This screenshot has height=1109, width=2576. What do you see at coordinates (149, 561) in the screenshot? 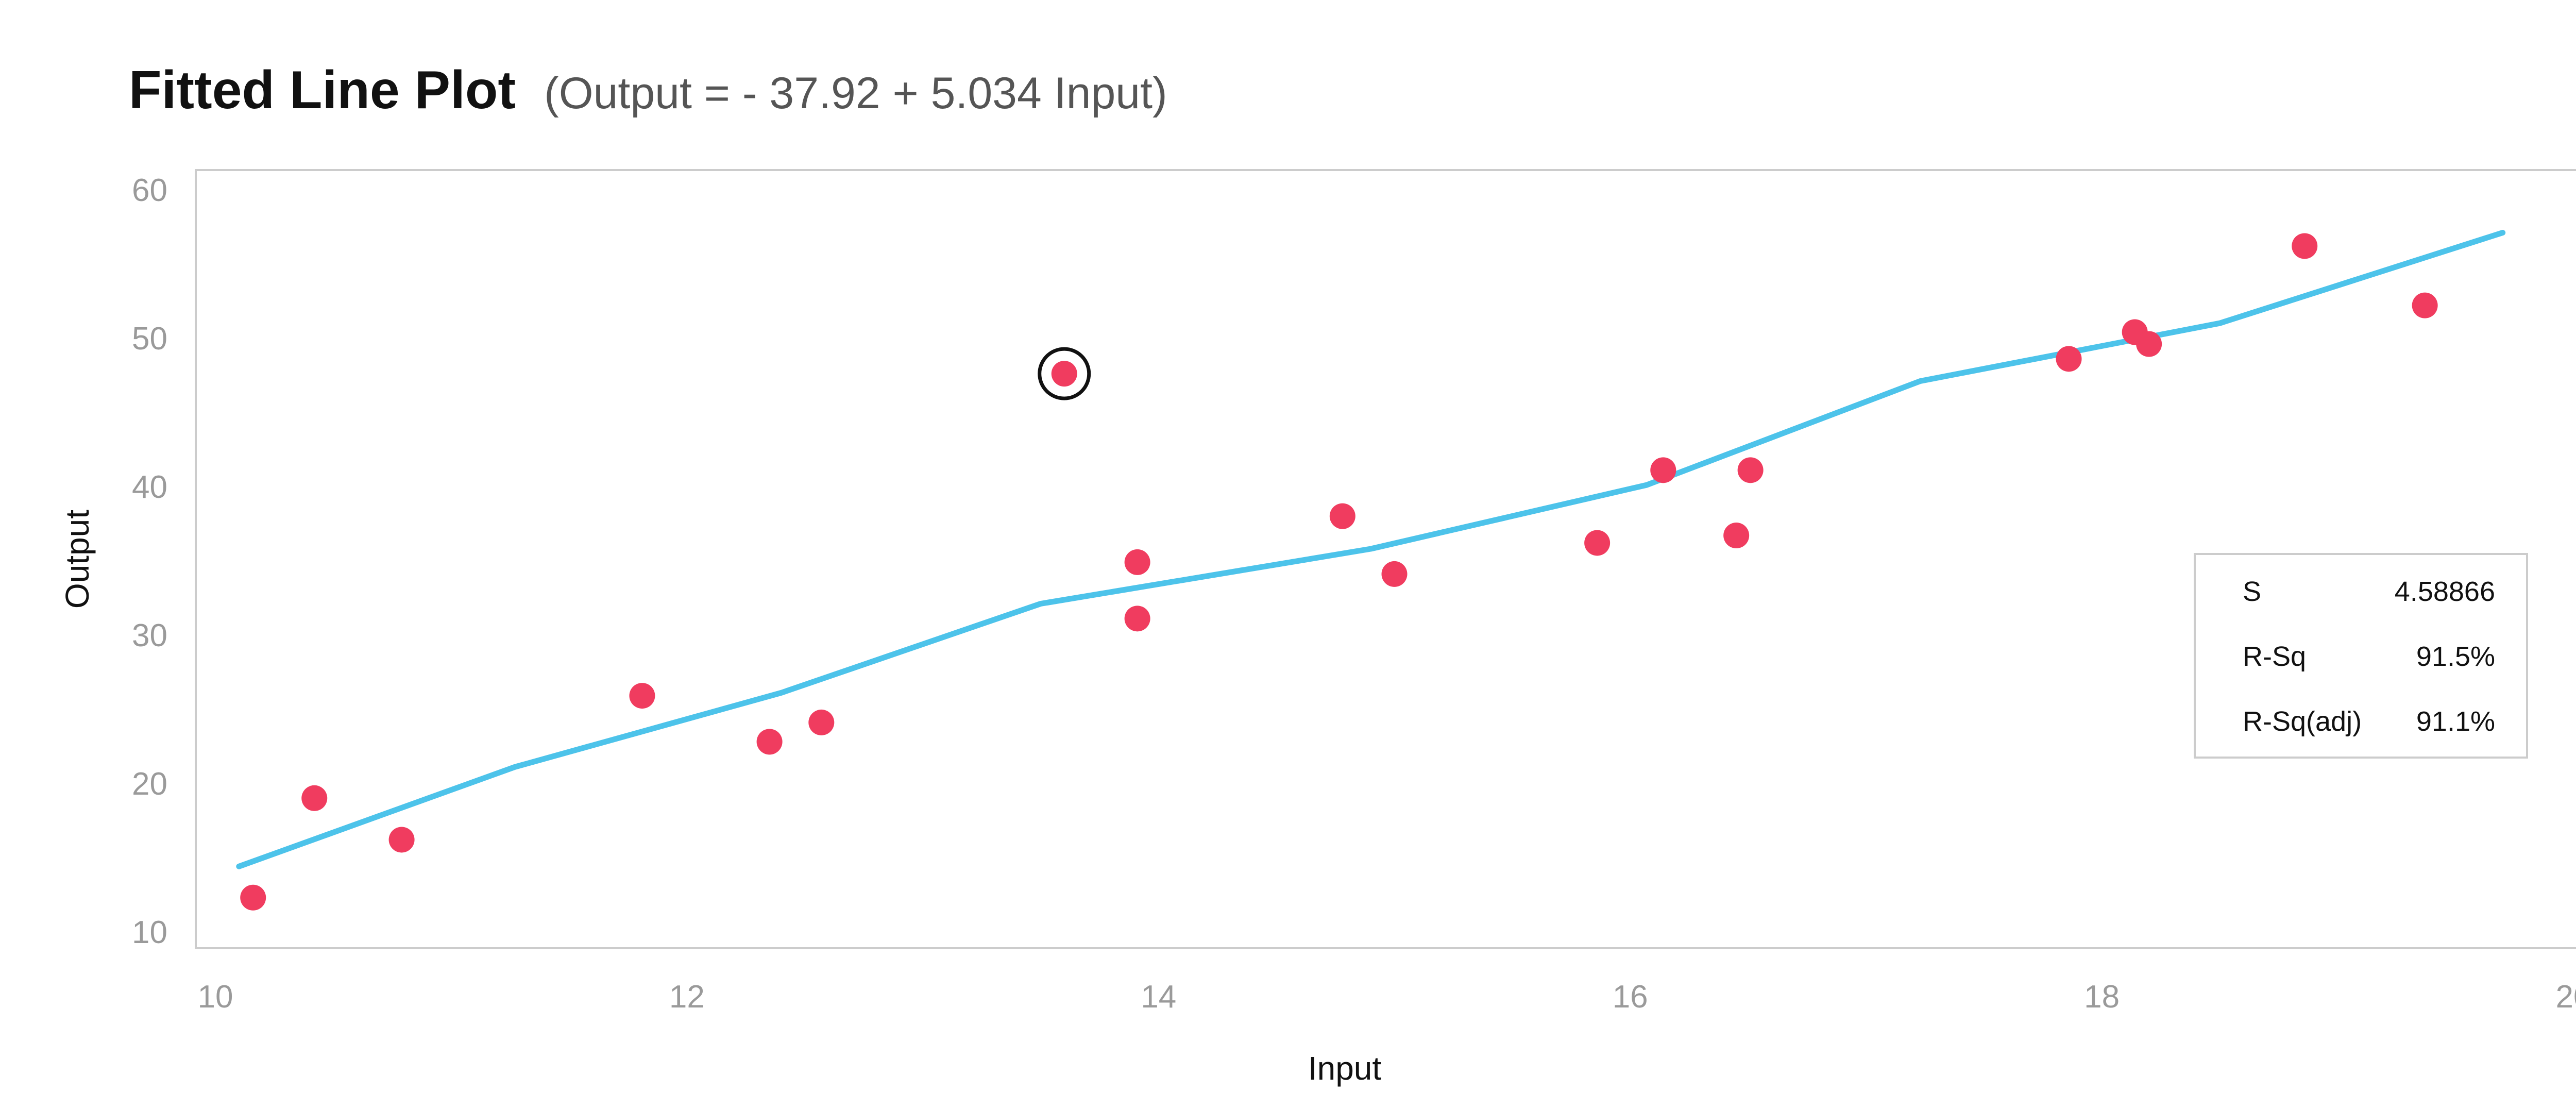
I see `y-axis-ticks: 10 20 30 40 50 60` at bounding box center [149, 561].